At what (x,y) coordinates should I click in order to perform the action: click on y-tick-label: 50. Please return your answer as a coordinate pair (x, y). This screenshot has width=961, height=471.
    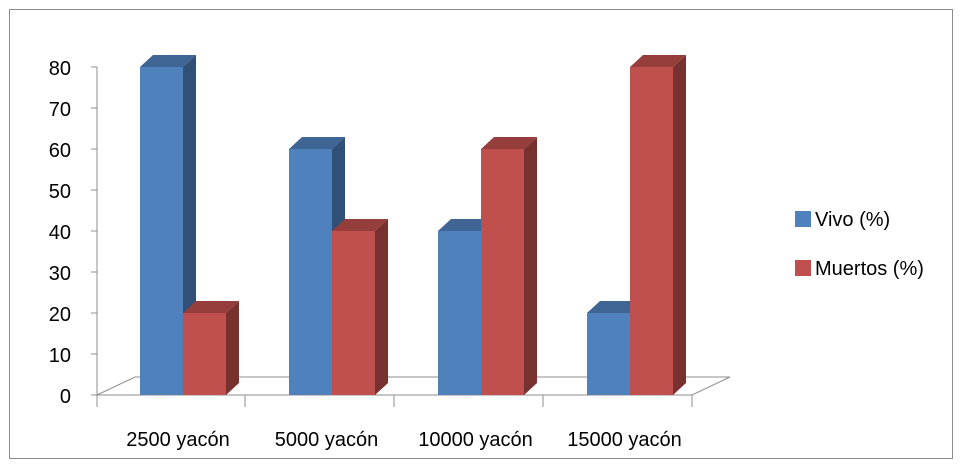
    Looking at the image, I should click on (60, 192).